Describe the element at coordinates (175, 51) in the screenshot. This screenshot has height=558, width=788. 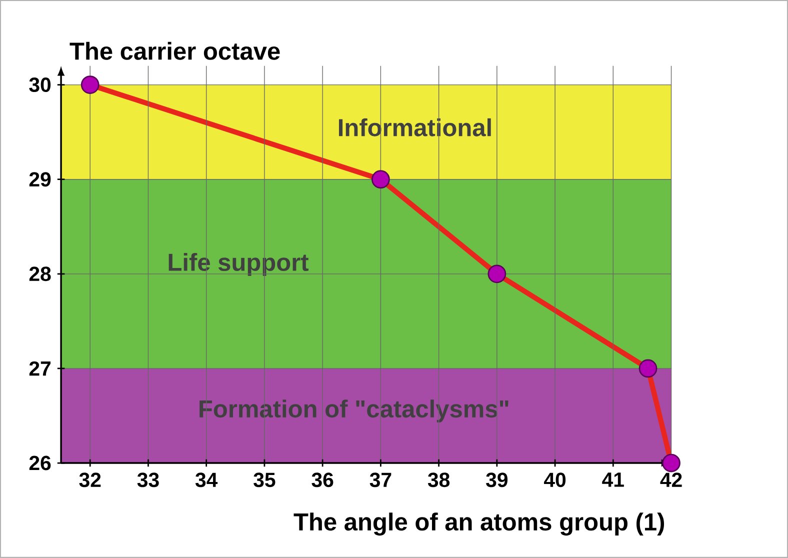
I see `y-axis-title: The carrier octave` at that location.